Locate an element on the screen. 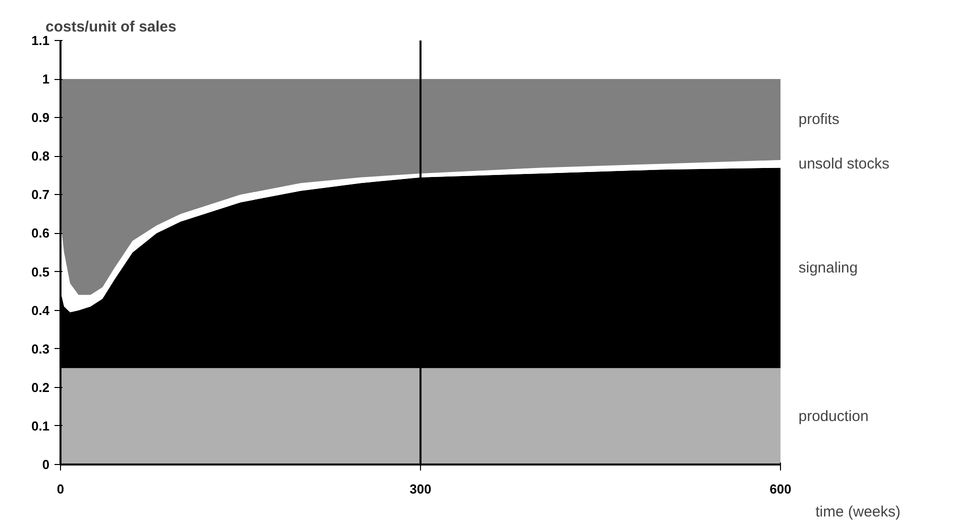 Image resolution: width=956 pixels, height=530 pixels. series-label: signaling is located at coordinates (828, 267).